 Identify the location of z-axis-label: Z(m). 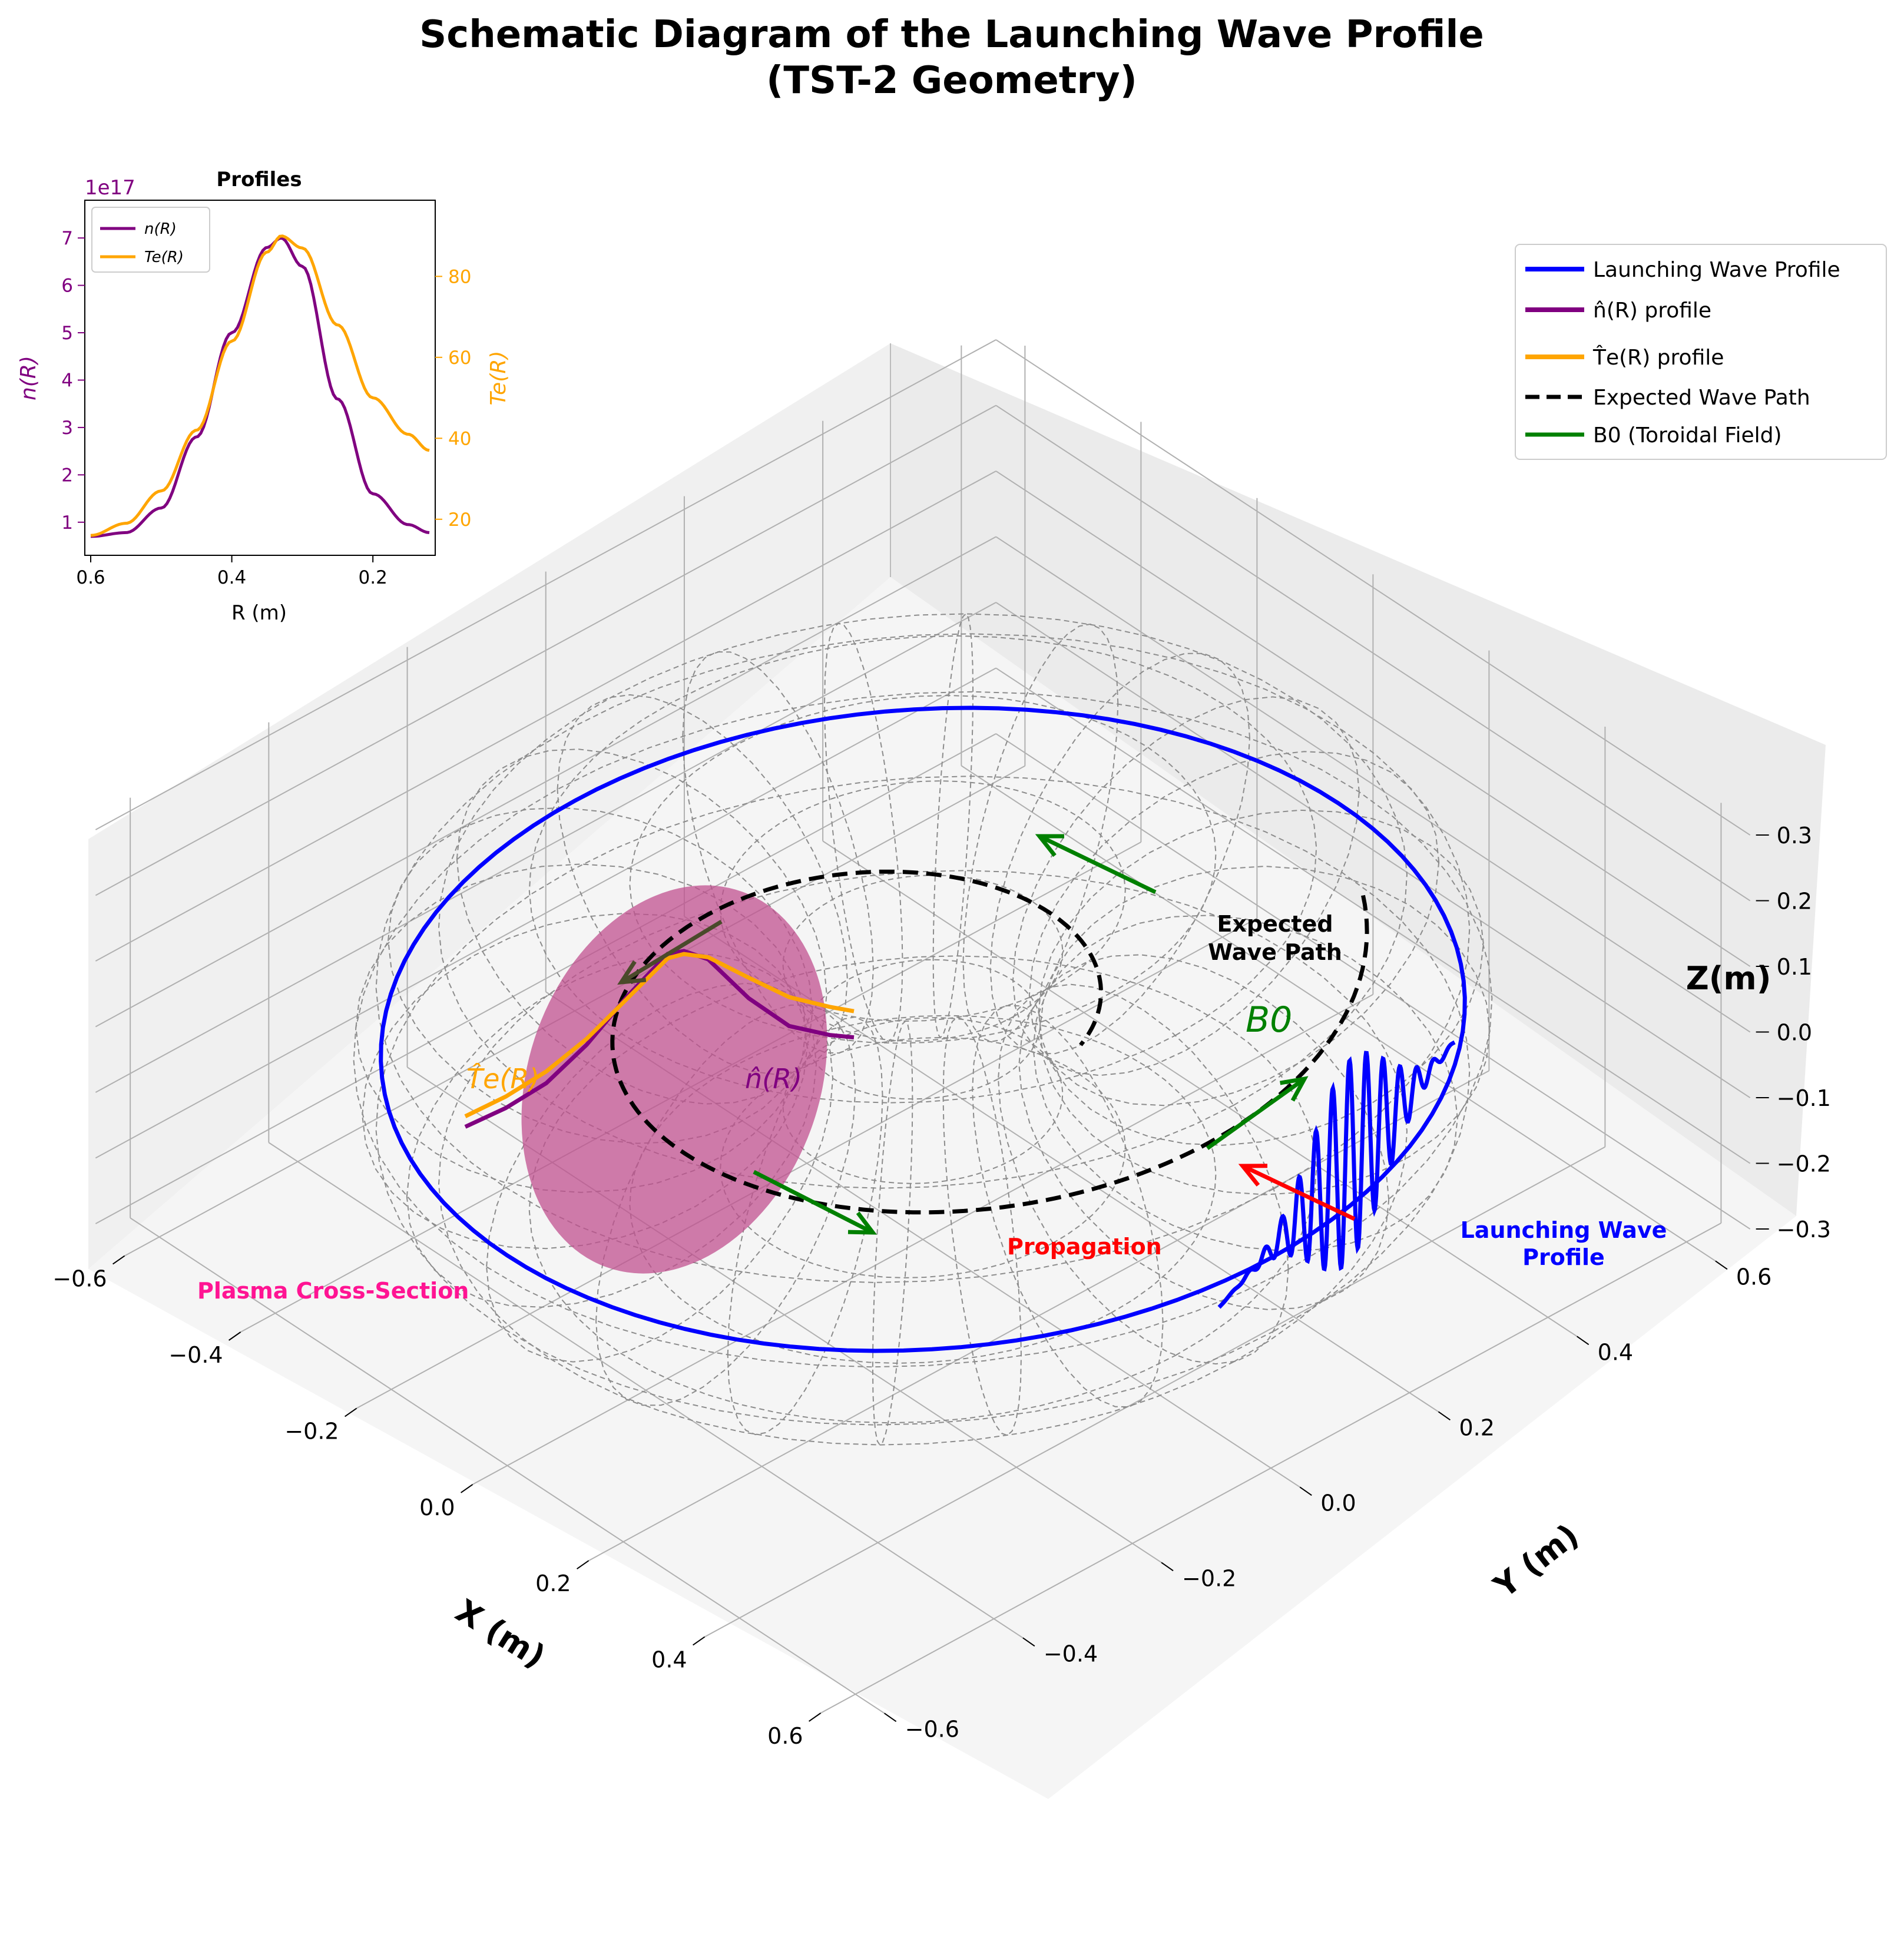
(1728, 978).